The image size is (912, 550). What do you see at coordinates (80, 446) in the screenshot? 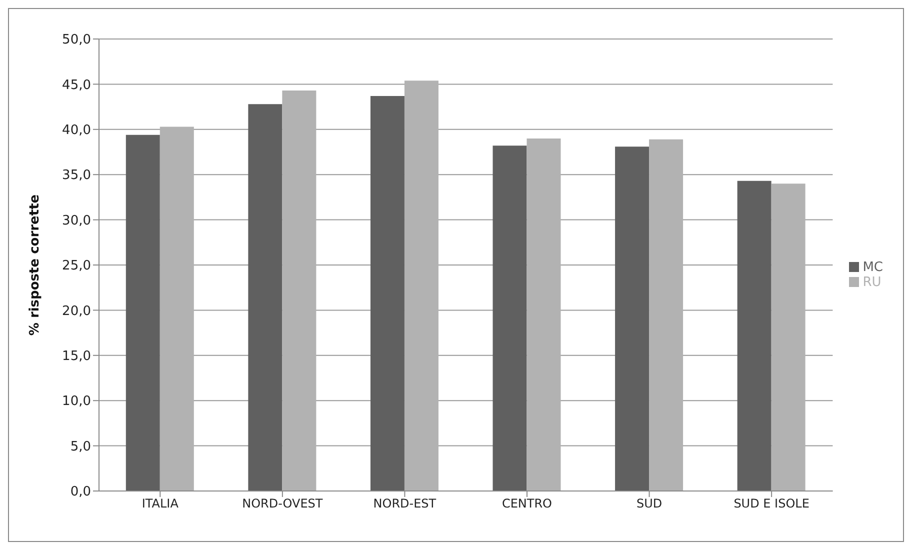
I see `y-tick-label: 5,0` at bounding box center [80, 446].